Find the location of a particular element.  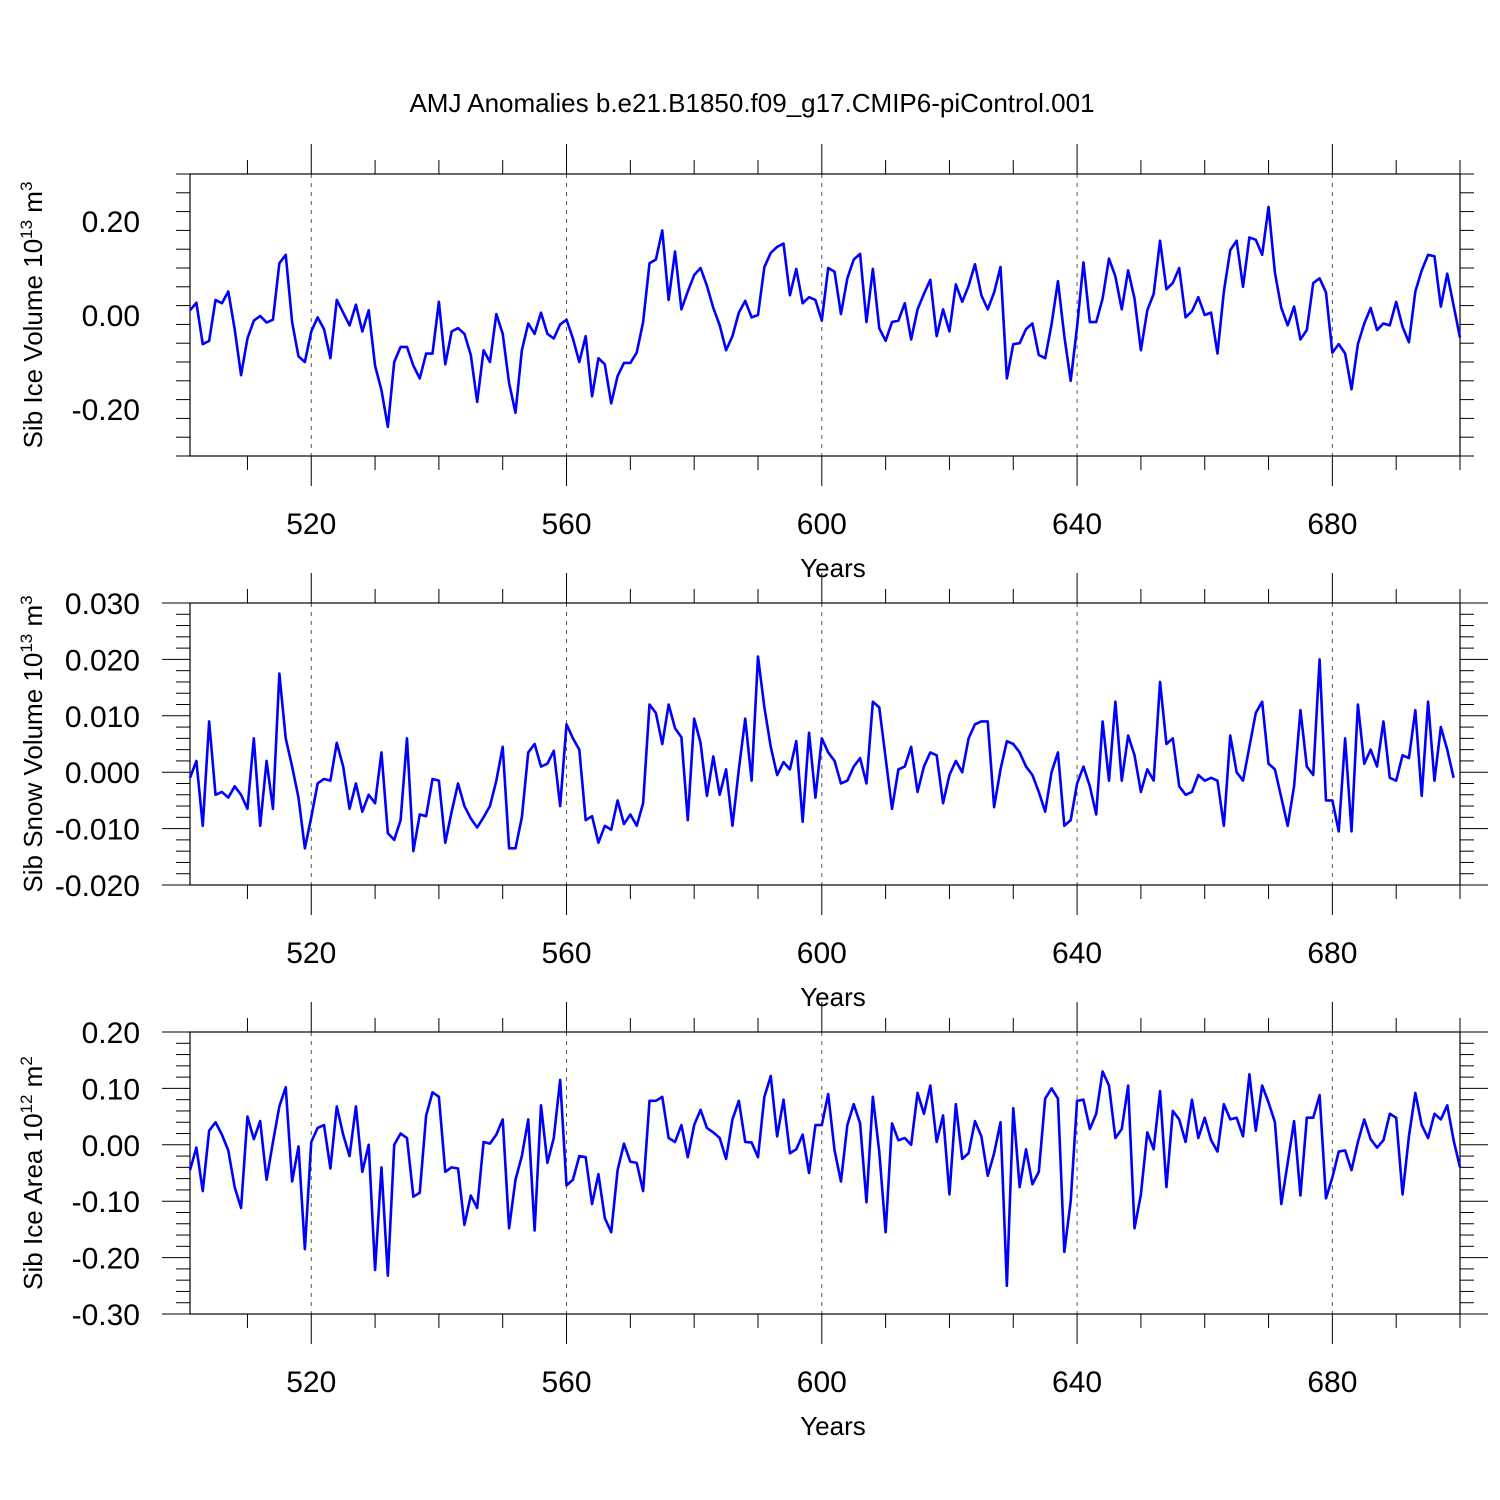

y-axis-label: Sib Ice Area 1012 m2 is located at coordinates (32, 1173).